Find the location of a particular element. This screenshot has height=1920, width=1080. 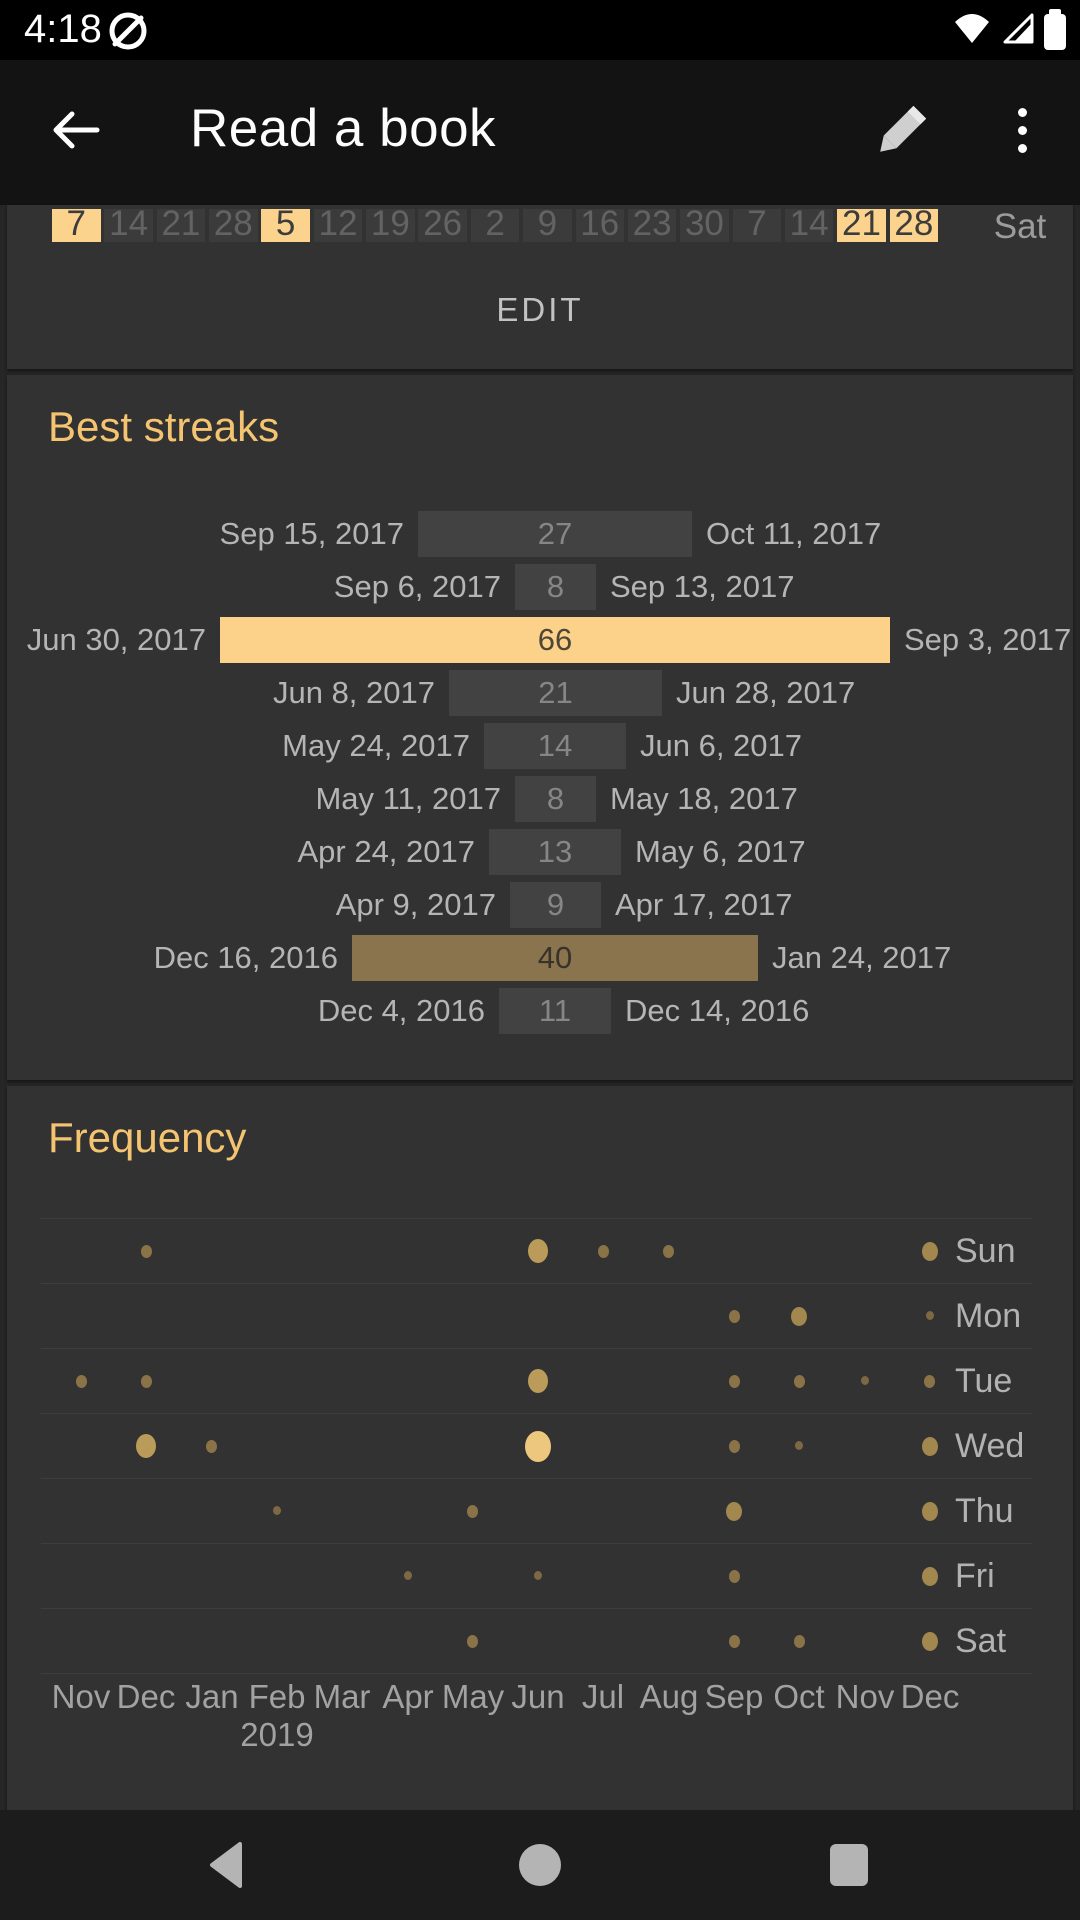

streak-row: Dec 16, 2016 40 Jan 24, 2017 is located at coordinates (540, 958).